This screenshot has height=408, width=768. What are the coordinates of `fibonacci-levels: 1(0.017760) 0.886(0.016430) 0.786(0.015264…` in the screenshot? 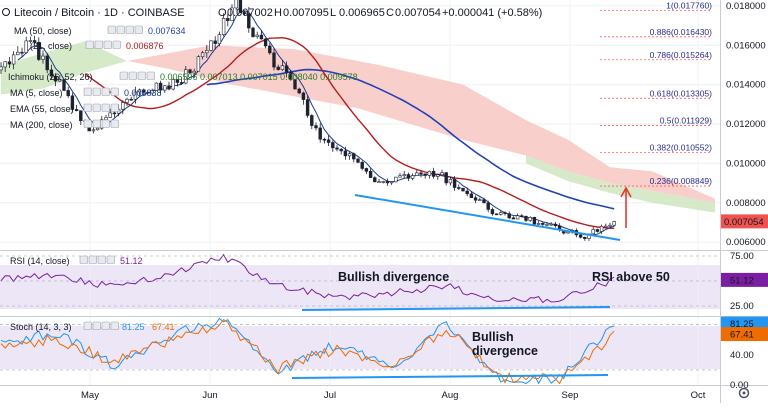 It's located at (656, 94).